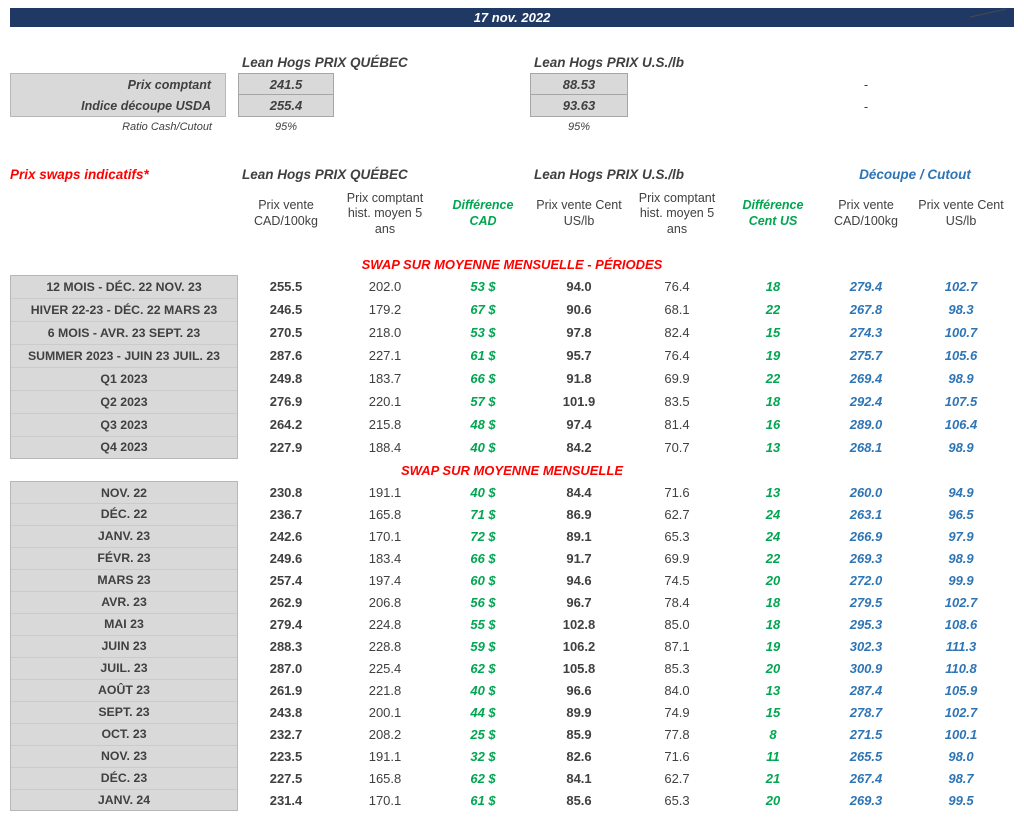 Image resolution: width=1024 pixels, height=820 pixels. What do you see at coordinates (961, 514) in the screenshot?
I see `cell-cutout-us: 96.5` at bounding box center [961, 514].